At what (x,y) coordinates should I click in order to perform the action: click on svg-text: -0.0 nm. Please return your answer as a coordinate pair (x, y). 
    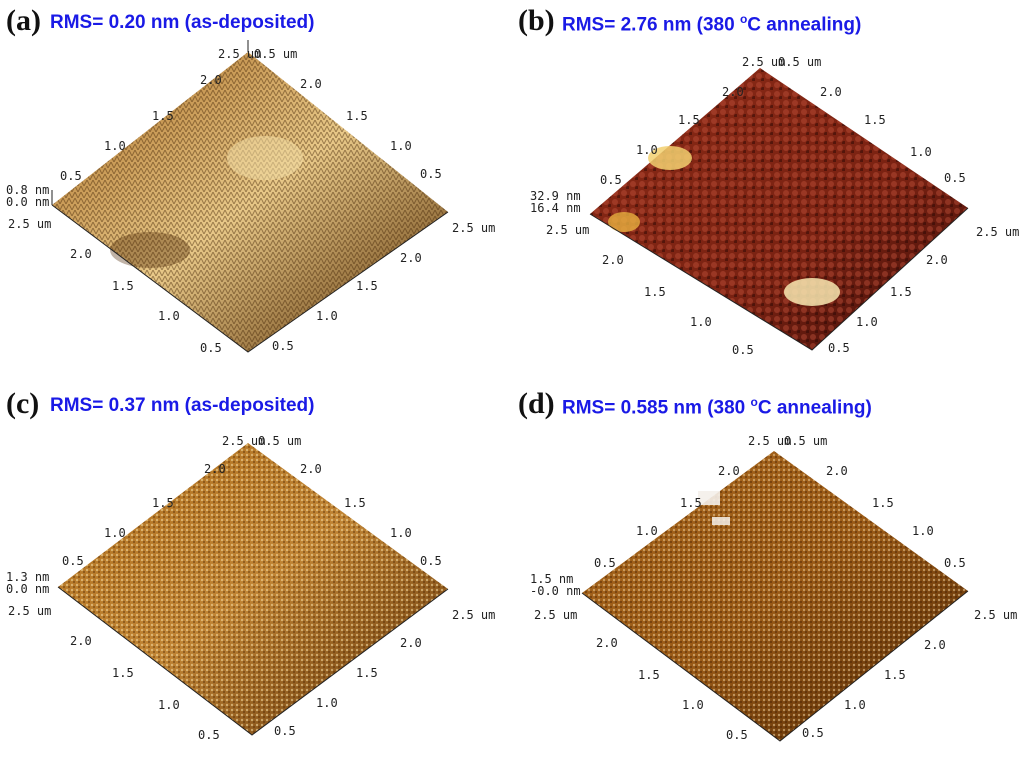
    Looking at the image, I should click on (555, 591).